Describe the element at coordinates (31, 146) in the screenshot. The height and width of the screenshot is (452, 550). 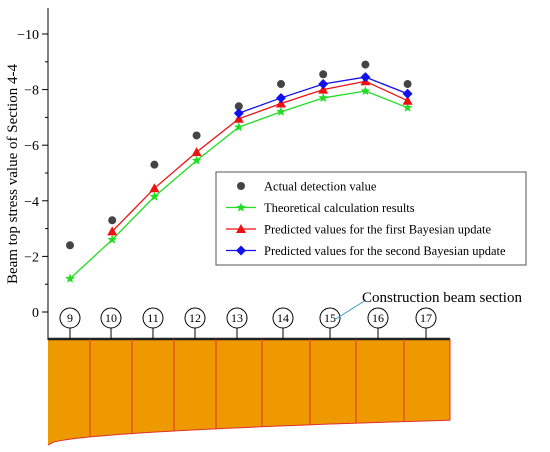
I see `y-tick-label: −6` at that location.